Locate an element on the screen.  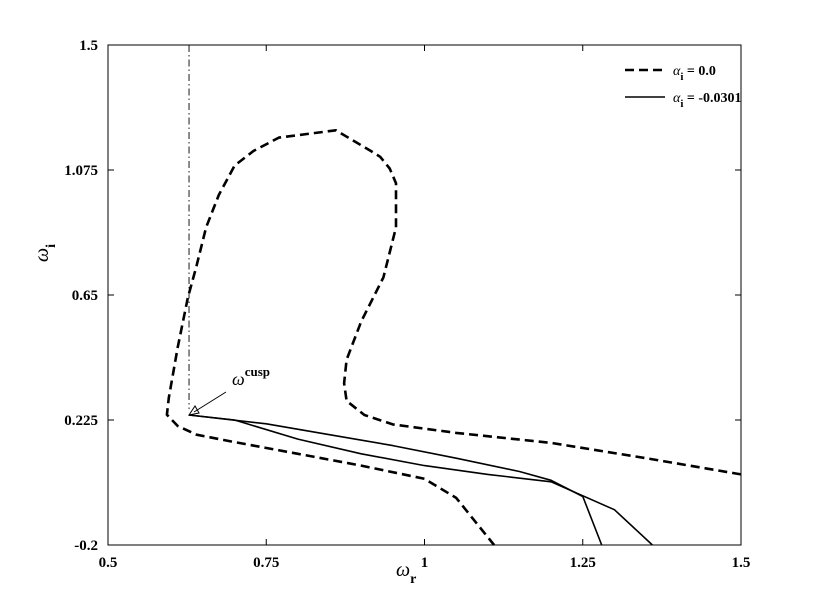
x-axis-label: ωr is located at coordinates (406, 573).